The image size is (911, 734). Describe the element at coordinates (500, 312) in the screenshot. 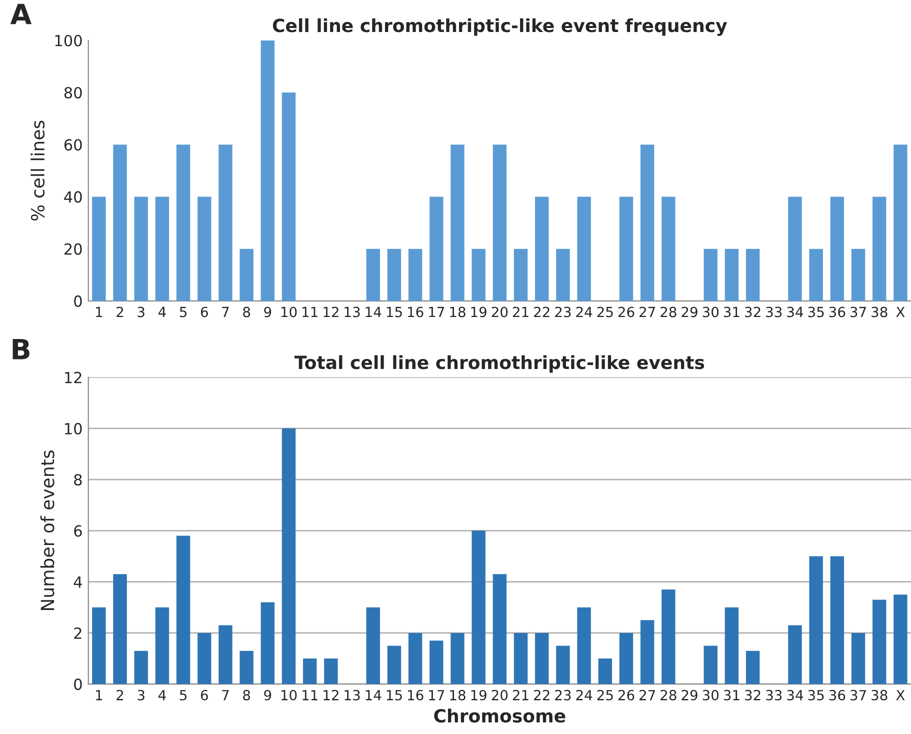

I see `x-tick-label: 20` at that location.